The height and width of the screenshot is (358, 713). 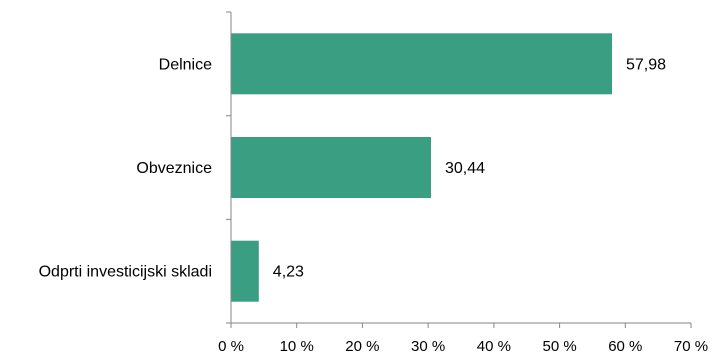 What do you see at coordinates (185, 64) in the screenshot?
I see `category-label: Delnice` at bounding box center [185, 64].